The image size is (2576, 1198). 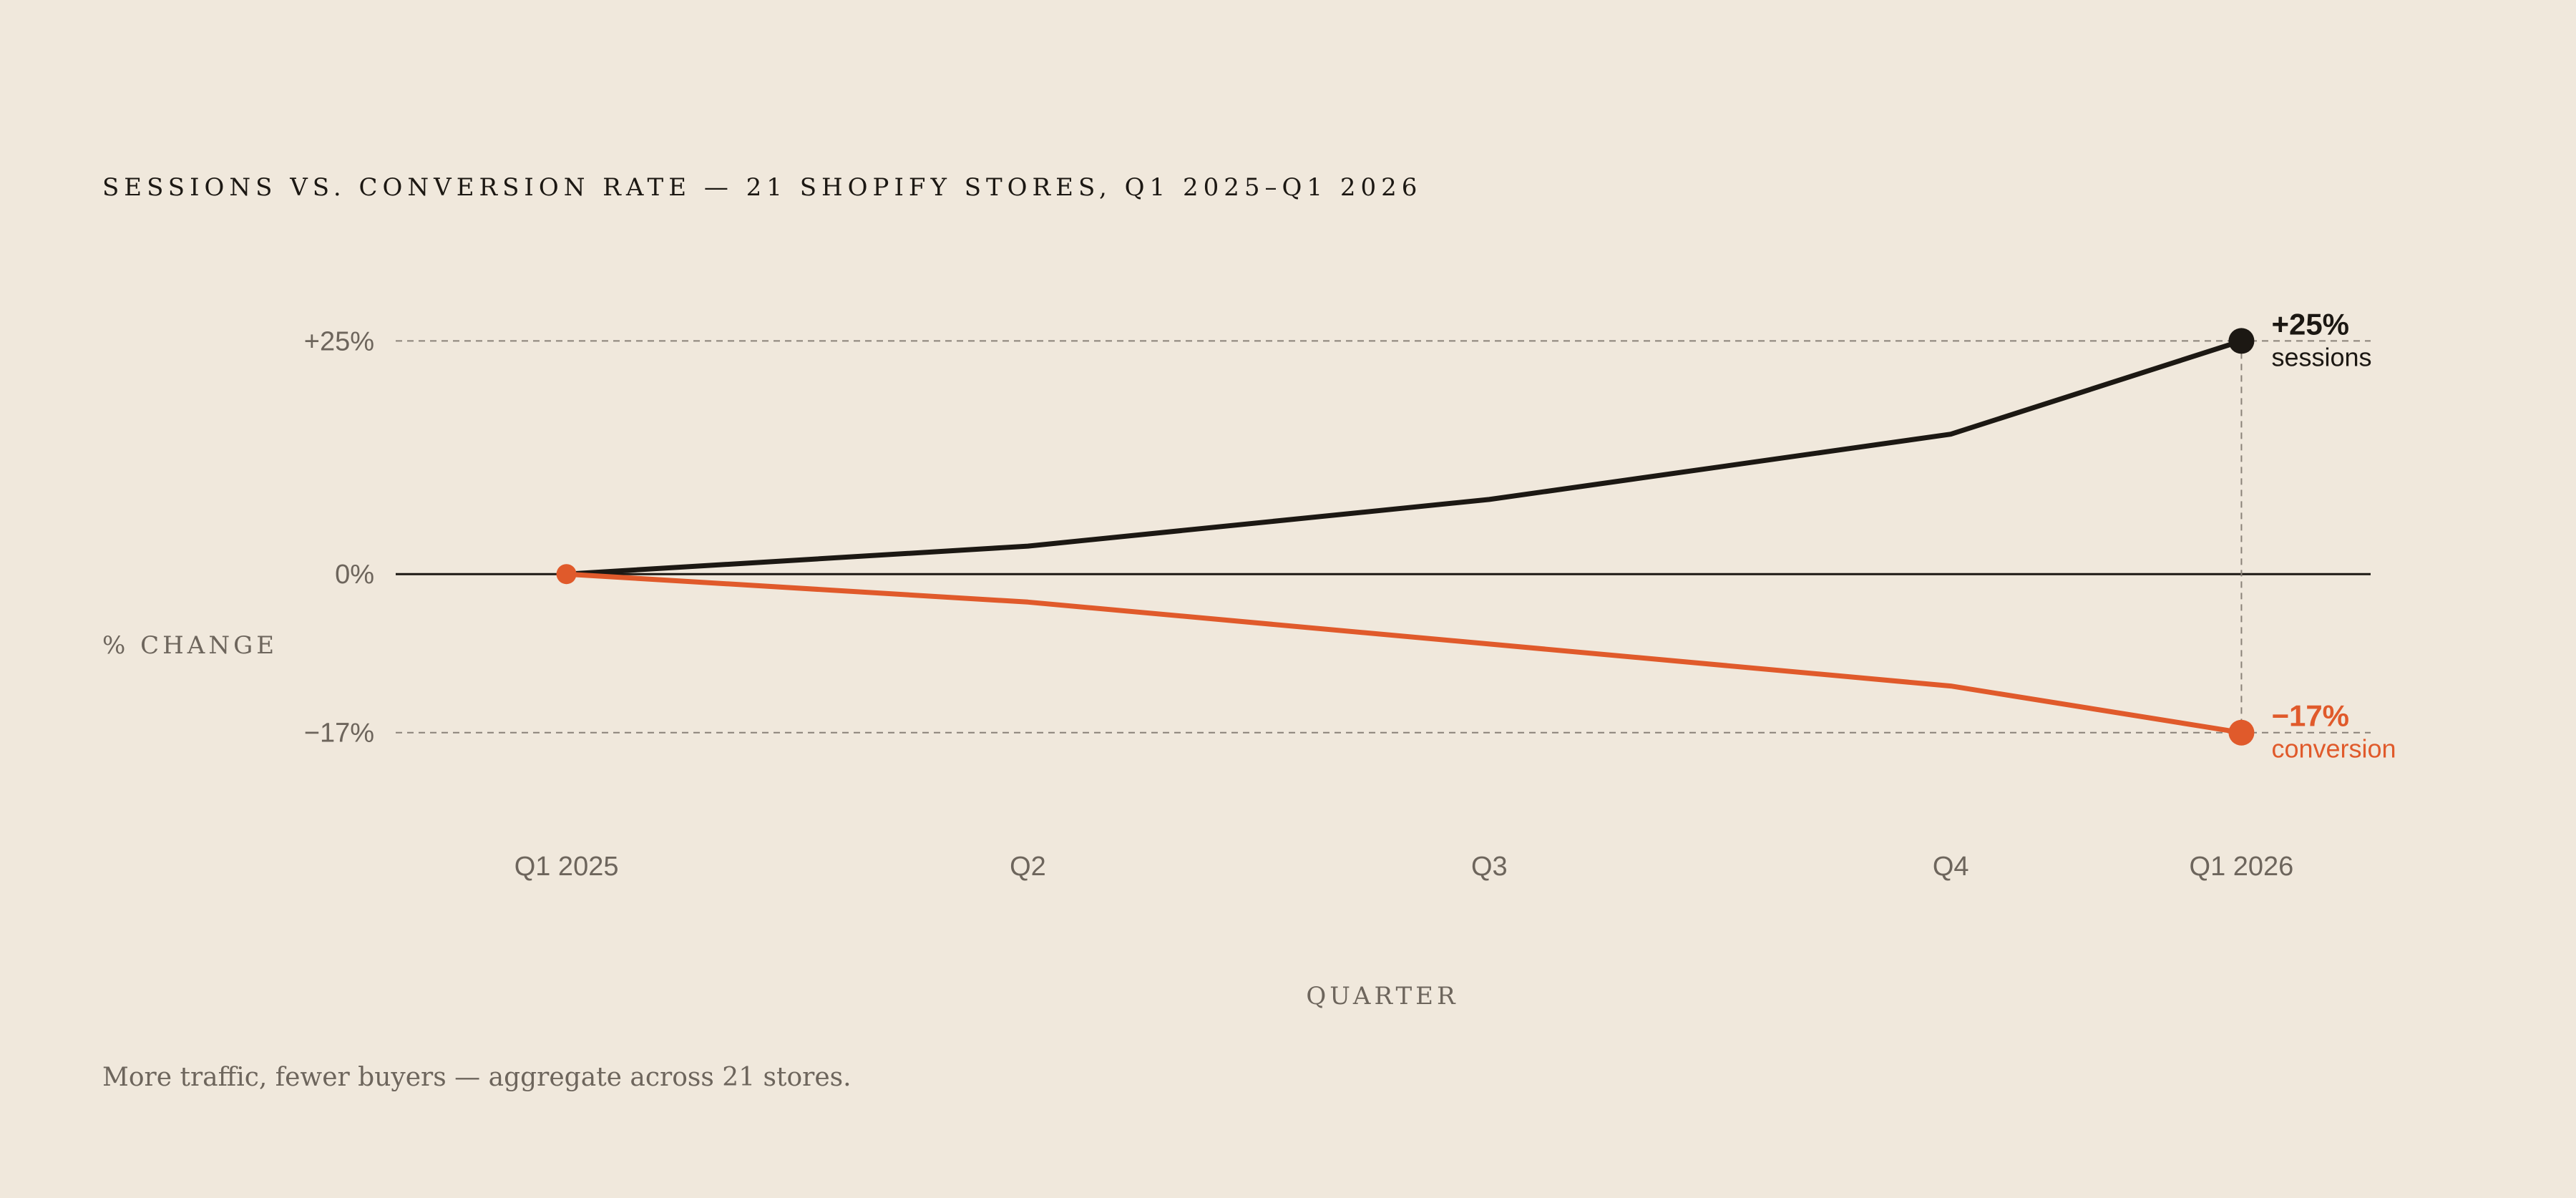 I want to click on x-axis-label: QUARTER, so click(x=1382, y=996).